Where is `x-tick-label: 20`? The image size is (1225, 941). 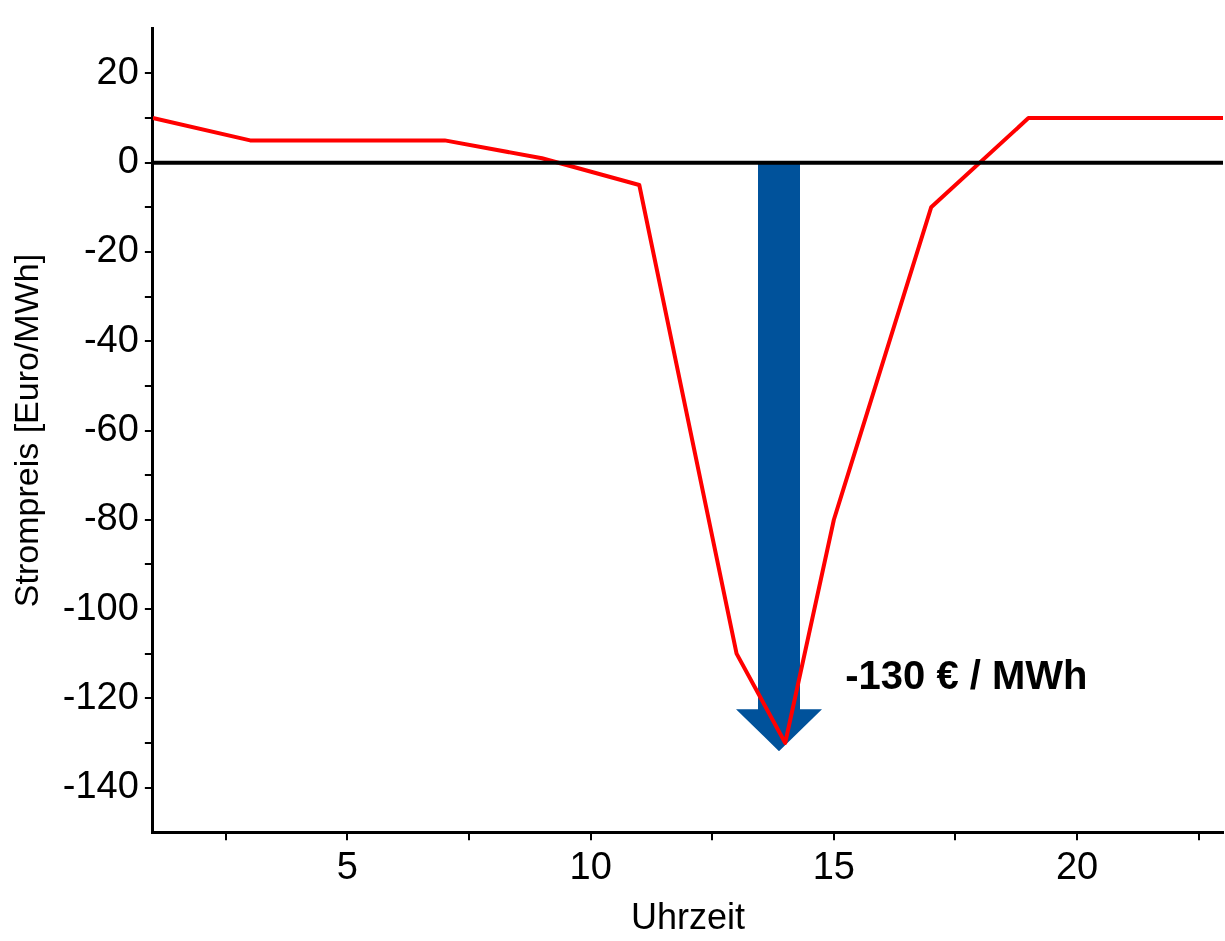
x-tick-label: 20 is located at coordinates (1077, 866).